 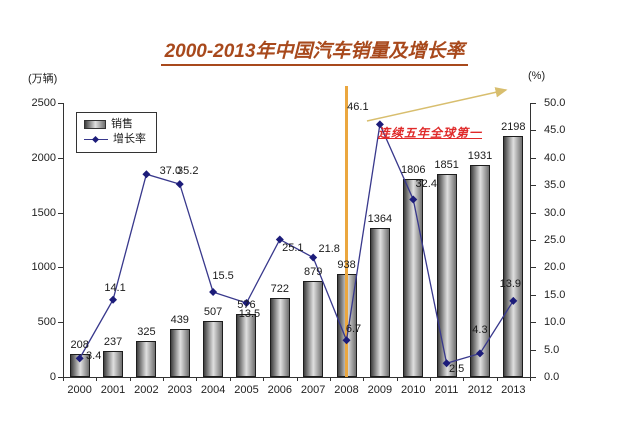 I want to click on x-axis-year-label: 2010, so click(x=413, y=390).